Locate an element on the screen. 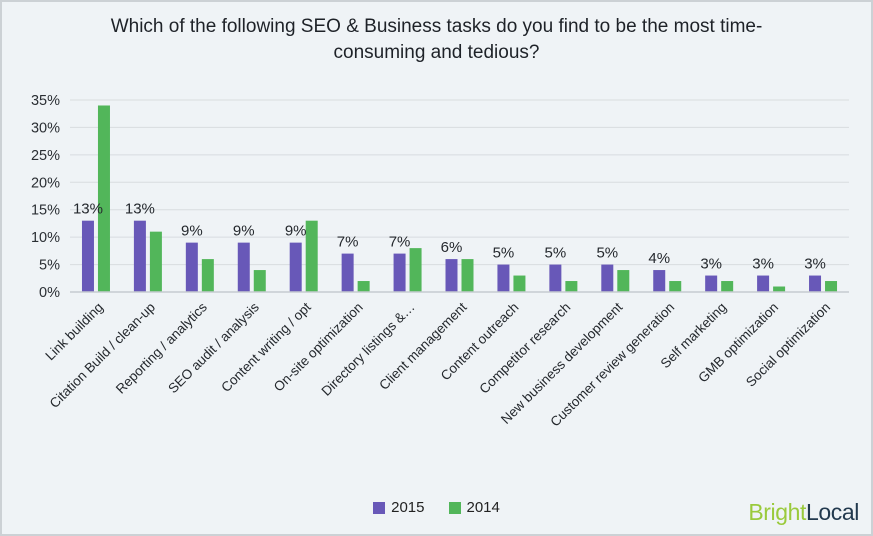 This screenshot has height=536, width=873. legend-item-2015: 2015 is located at coordinates (399, 507).